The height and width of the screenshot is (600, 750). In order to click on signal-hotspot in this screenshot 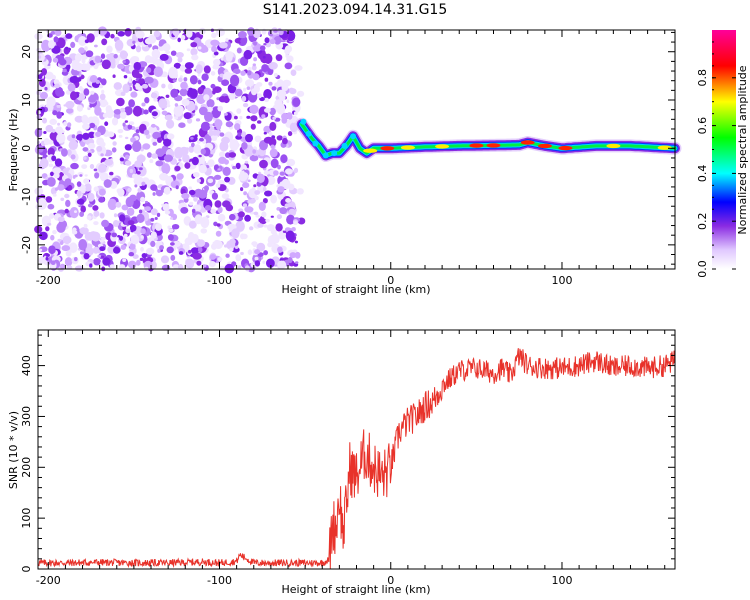, I will do `click(527, 142)`.